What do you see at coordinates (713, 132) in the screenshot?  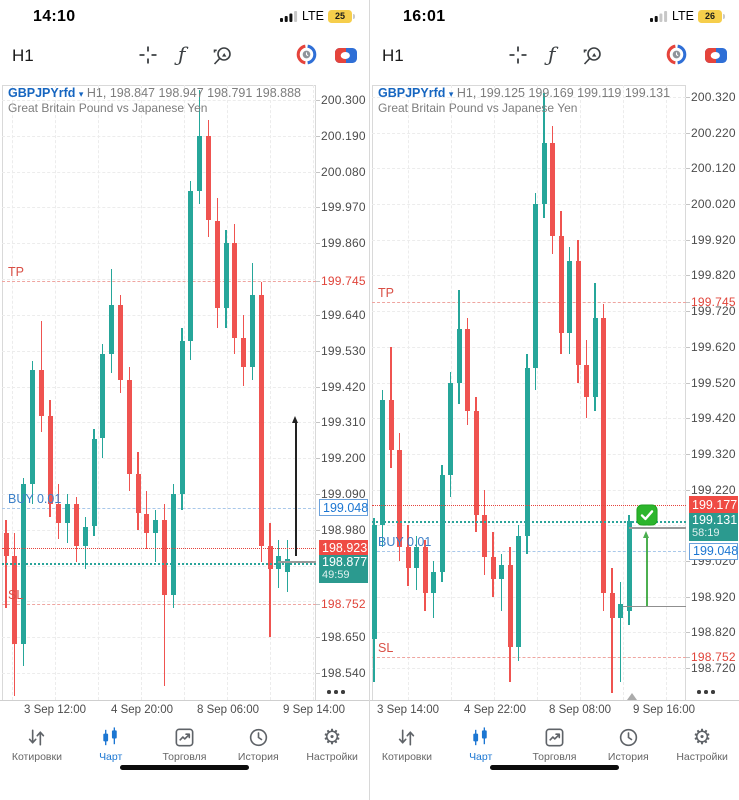 I see `price-label: 200.220` at bounding box center [713, 132].